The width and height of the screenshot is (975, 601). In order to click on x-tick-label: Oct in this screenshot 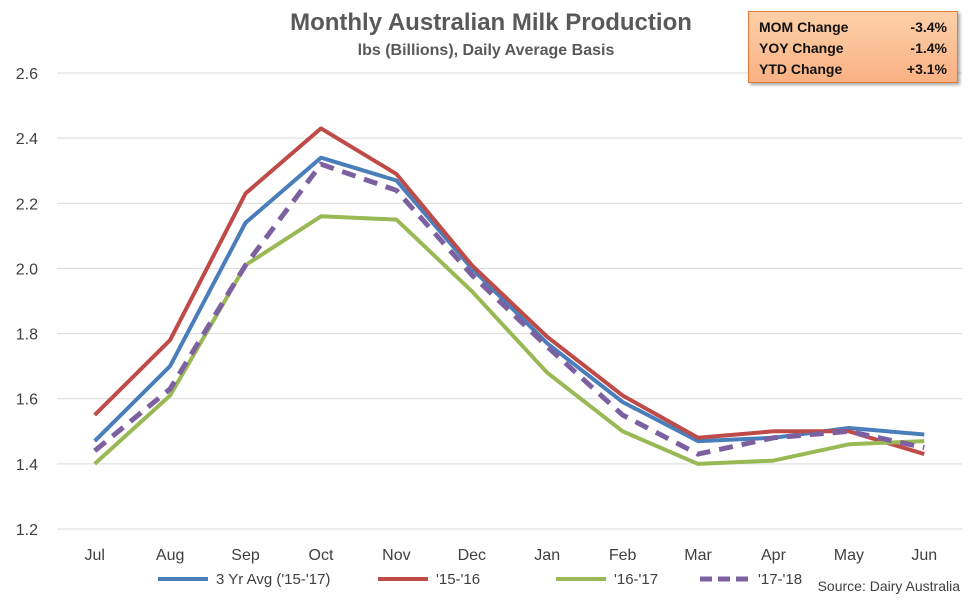, I will do `click(321, 555)`.